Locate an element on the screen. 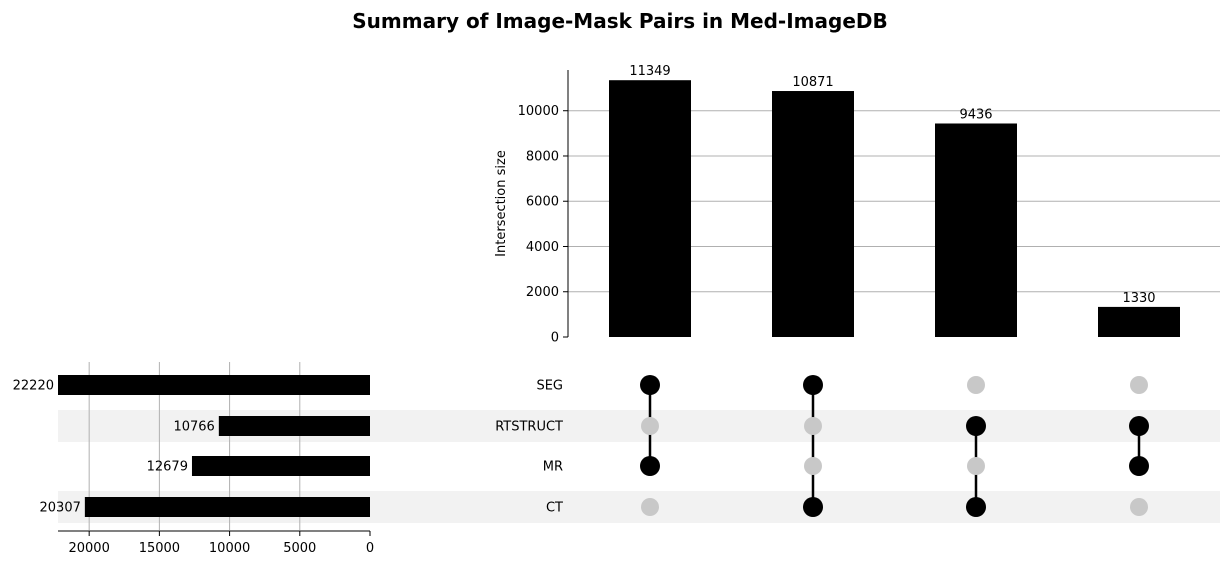  y-tick-label-8000: 8000 is located at coordinates (542, 156).